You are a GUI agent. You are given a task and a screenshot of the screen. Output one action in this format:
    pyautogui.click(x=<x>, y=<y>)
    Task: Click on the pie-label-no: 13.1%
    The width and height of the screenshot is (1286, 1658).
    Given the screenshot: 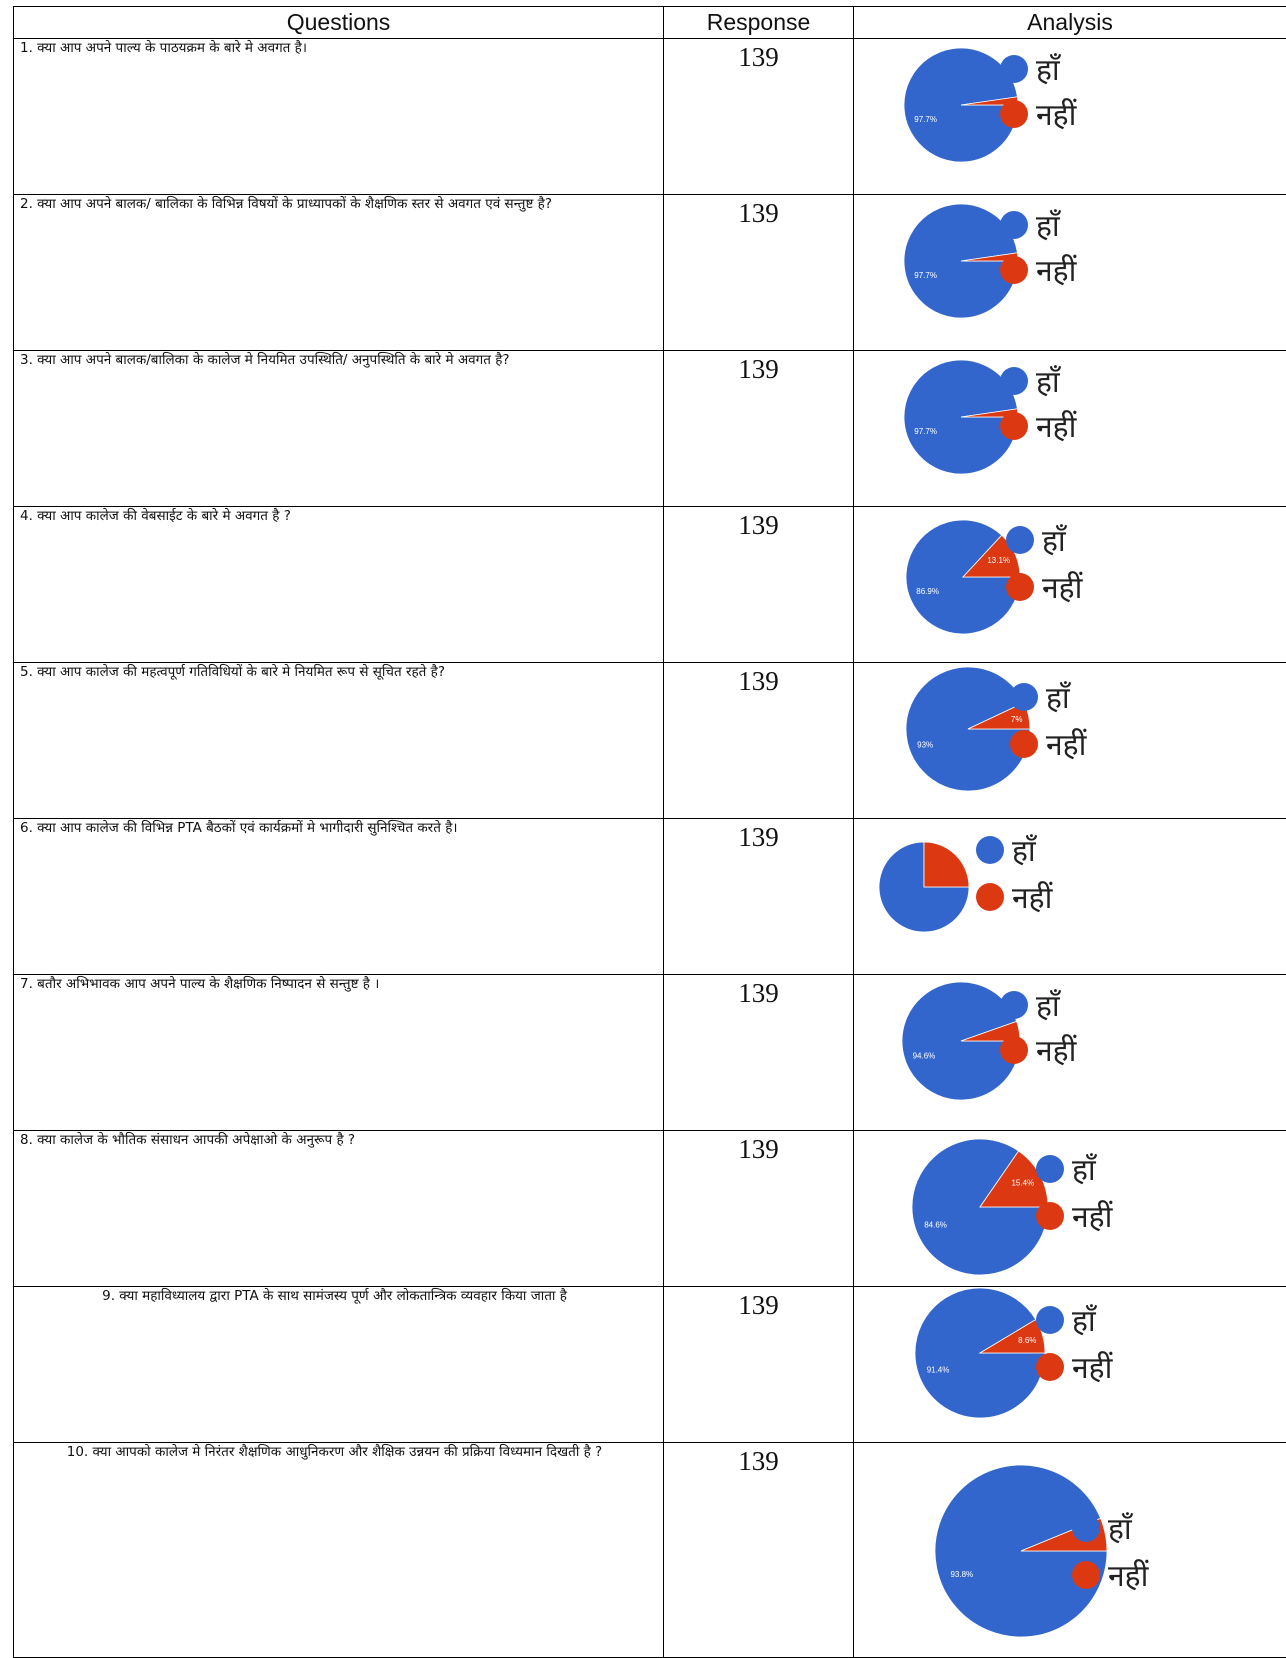 What is the action you would take?
    pyautogui.click(x=998, y=560)
    